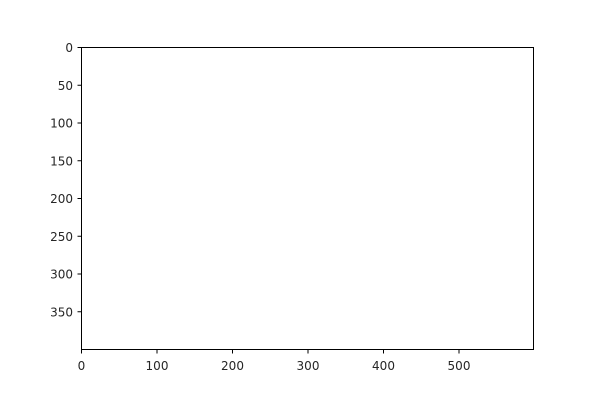  What do you see at coordinates (274, 361) in the screenshot?
I see `x-axis: 0 100 200 300 400 500` at bounding box center [274, 361].